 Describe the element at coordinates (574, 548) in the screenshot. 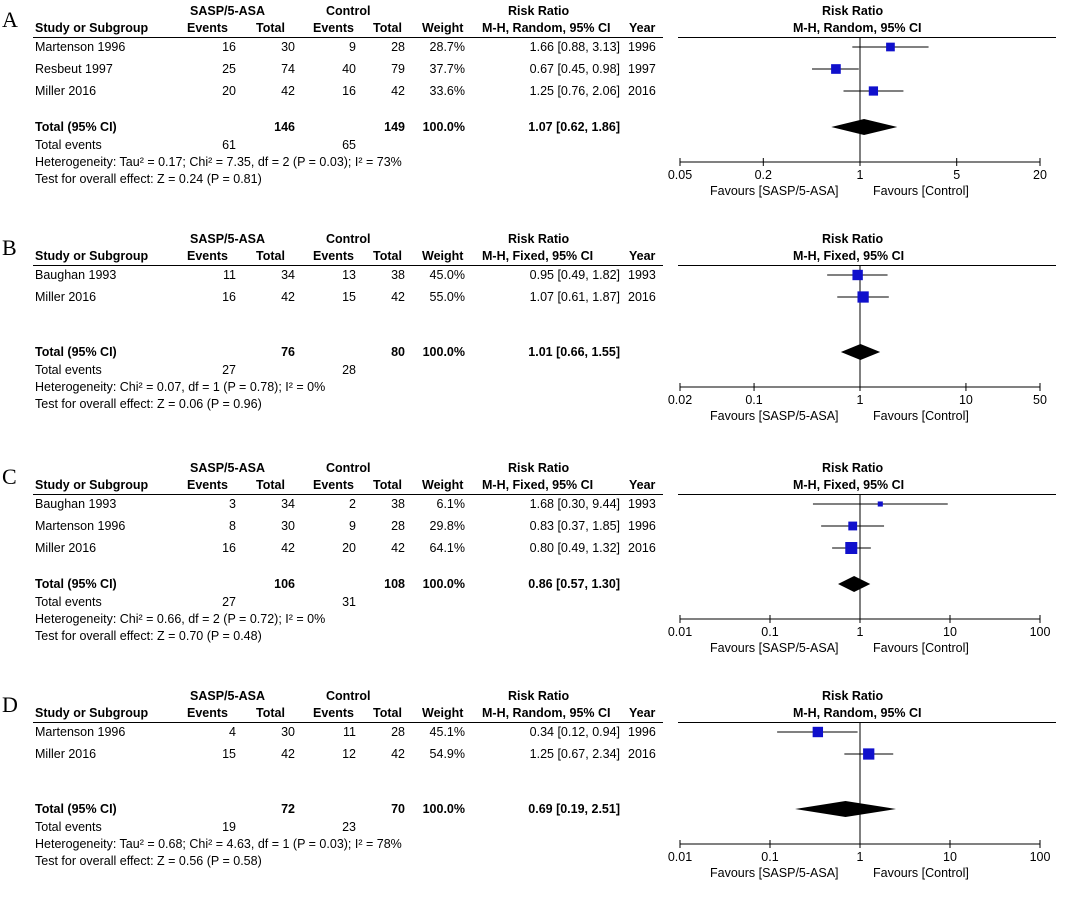

I see `ci-value: 0.80 [0.49, 1.32]` at that location.